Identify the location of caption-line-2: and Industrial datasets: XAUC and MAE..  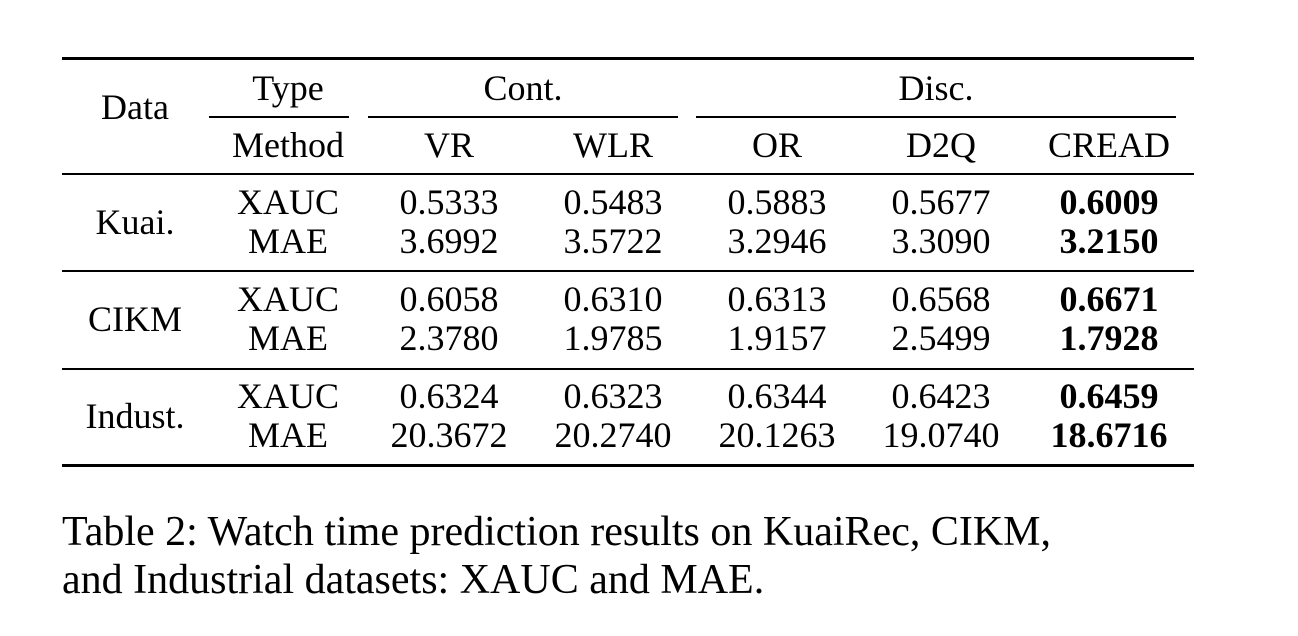
(413, 580).